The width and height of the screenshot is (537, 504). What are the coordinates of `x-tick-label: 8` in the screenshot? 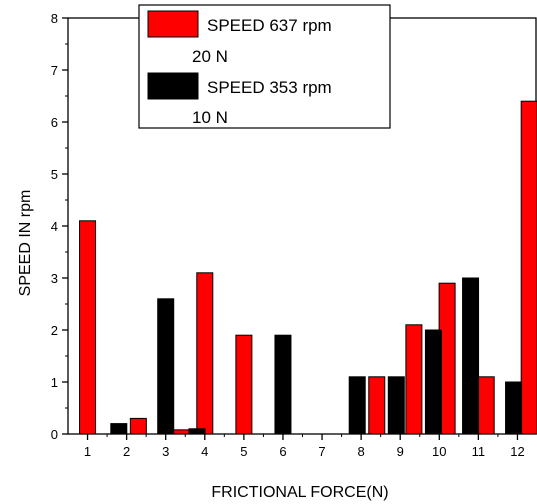 It's located at (361, 451).